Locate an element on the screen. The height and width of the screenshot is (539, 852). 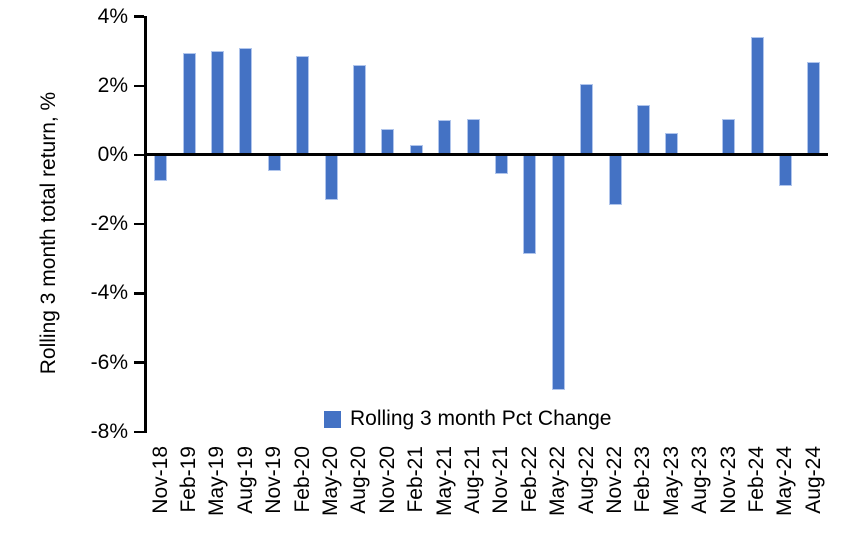
x-tick-label: Feb-20 is located at coordinates (302, 479).